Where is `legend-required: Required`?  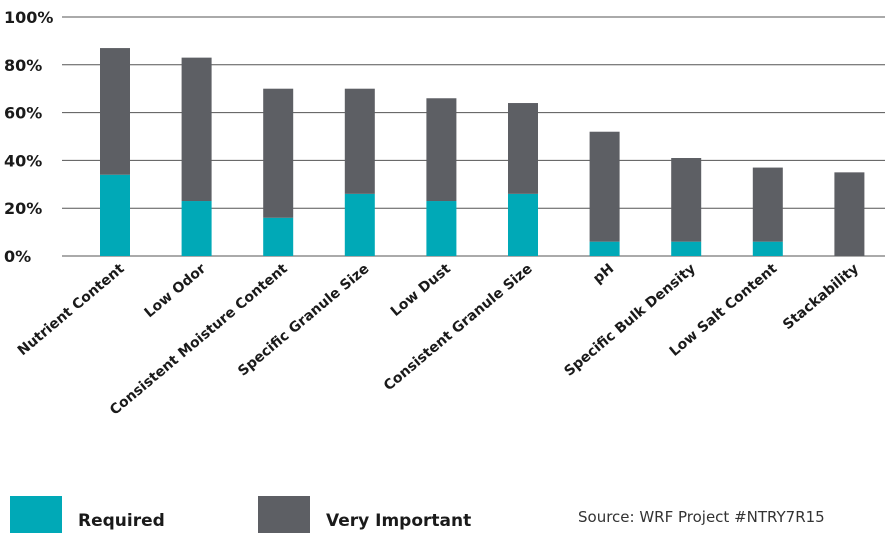 legend-required: Required is located at coordinates (87, 514).